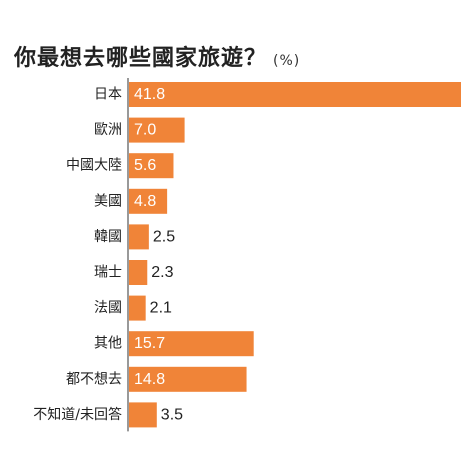 This screenshot has width=472, height=450. I want to click on category-label: 中國大陸, so click(94, 166).